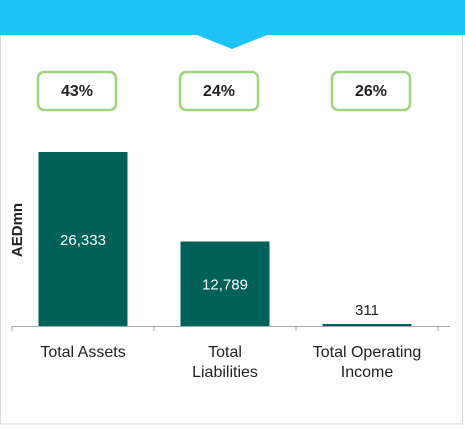 The width and height of the screenshot is (465, 429). I want to click on y-axis-label: AEDmn, so click(17, 230).